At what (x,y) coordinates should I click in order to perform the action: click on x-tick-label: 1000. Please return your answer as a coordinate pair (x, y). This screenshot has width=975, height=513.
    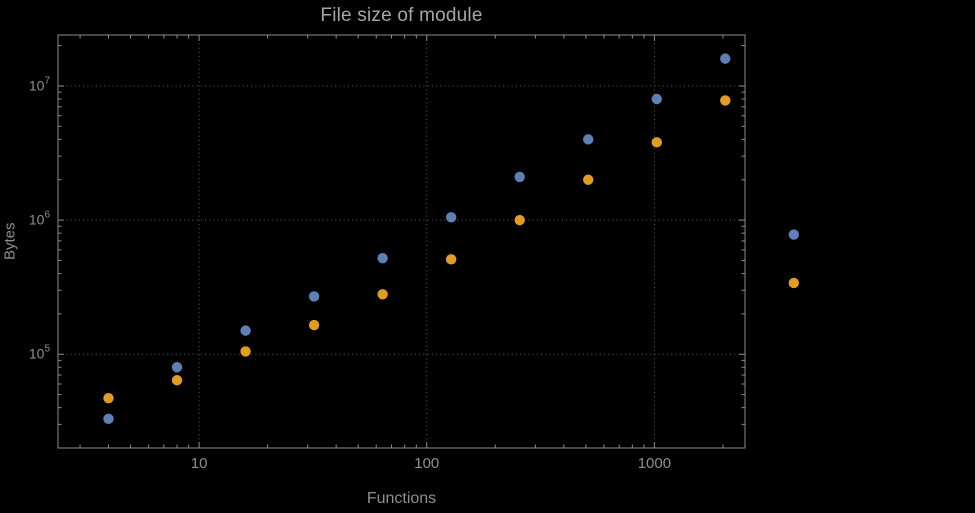
    Looking at the image, I should click on (654, 463).